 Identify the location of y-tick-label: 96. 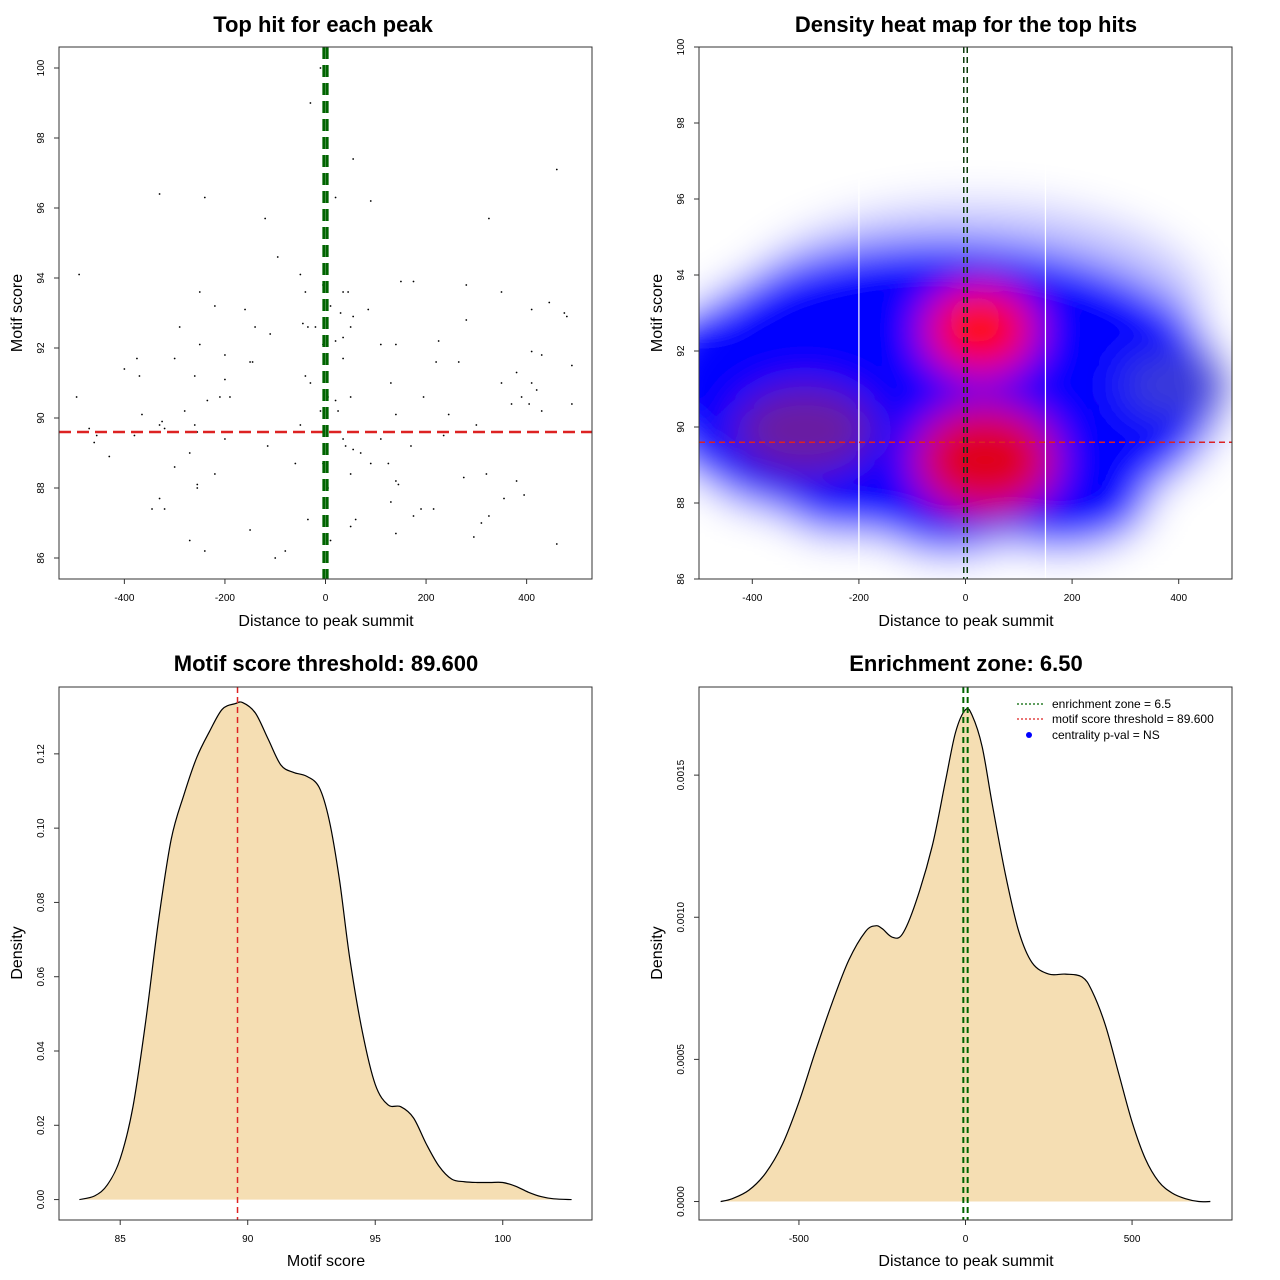
(41, 208).